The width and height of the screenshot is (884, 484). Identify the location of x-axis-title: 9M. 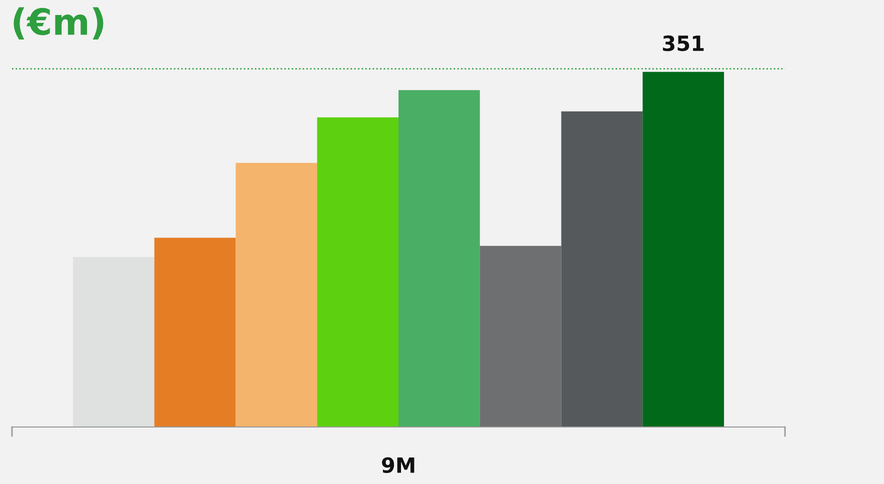
(398, 465).